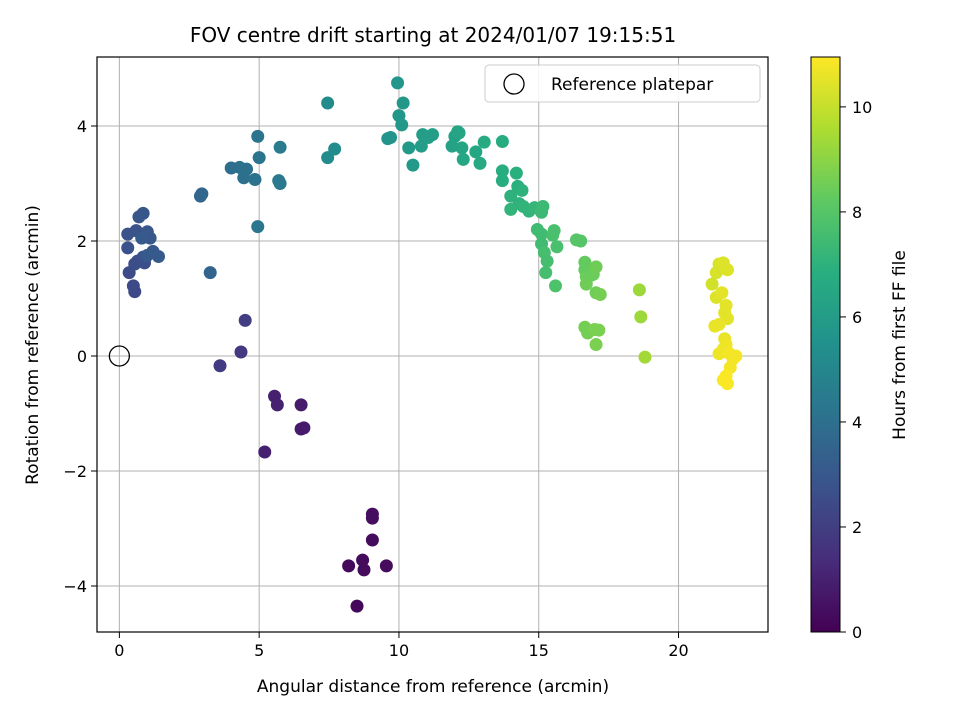  What do you see at coordinates (75, 471) in the screenshot?
I see `y-tick-label: −2` at bounding box center [75, 471].